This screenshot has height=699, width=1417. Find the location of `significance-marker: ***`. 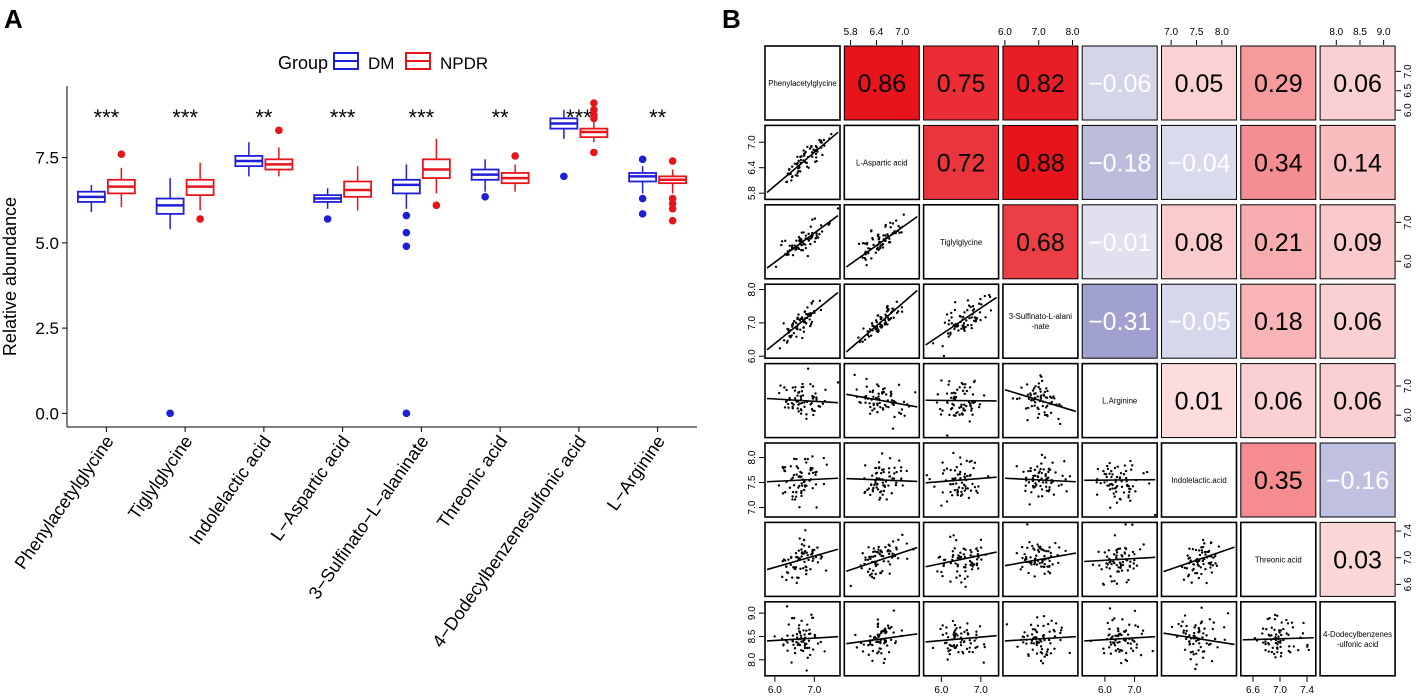

significance-marker: *** is located at coordinates (107, 117).